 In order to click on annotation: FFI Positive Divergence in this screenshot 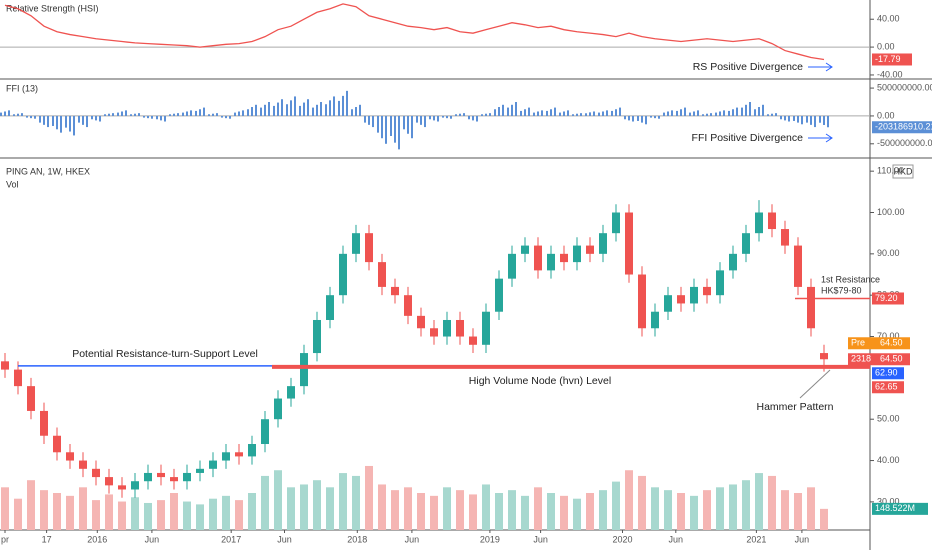, I will do `click(748, 138)`.